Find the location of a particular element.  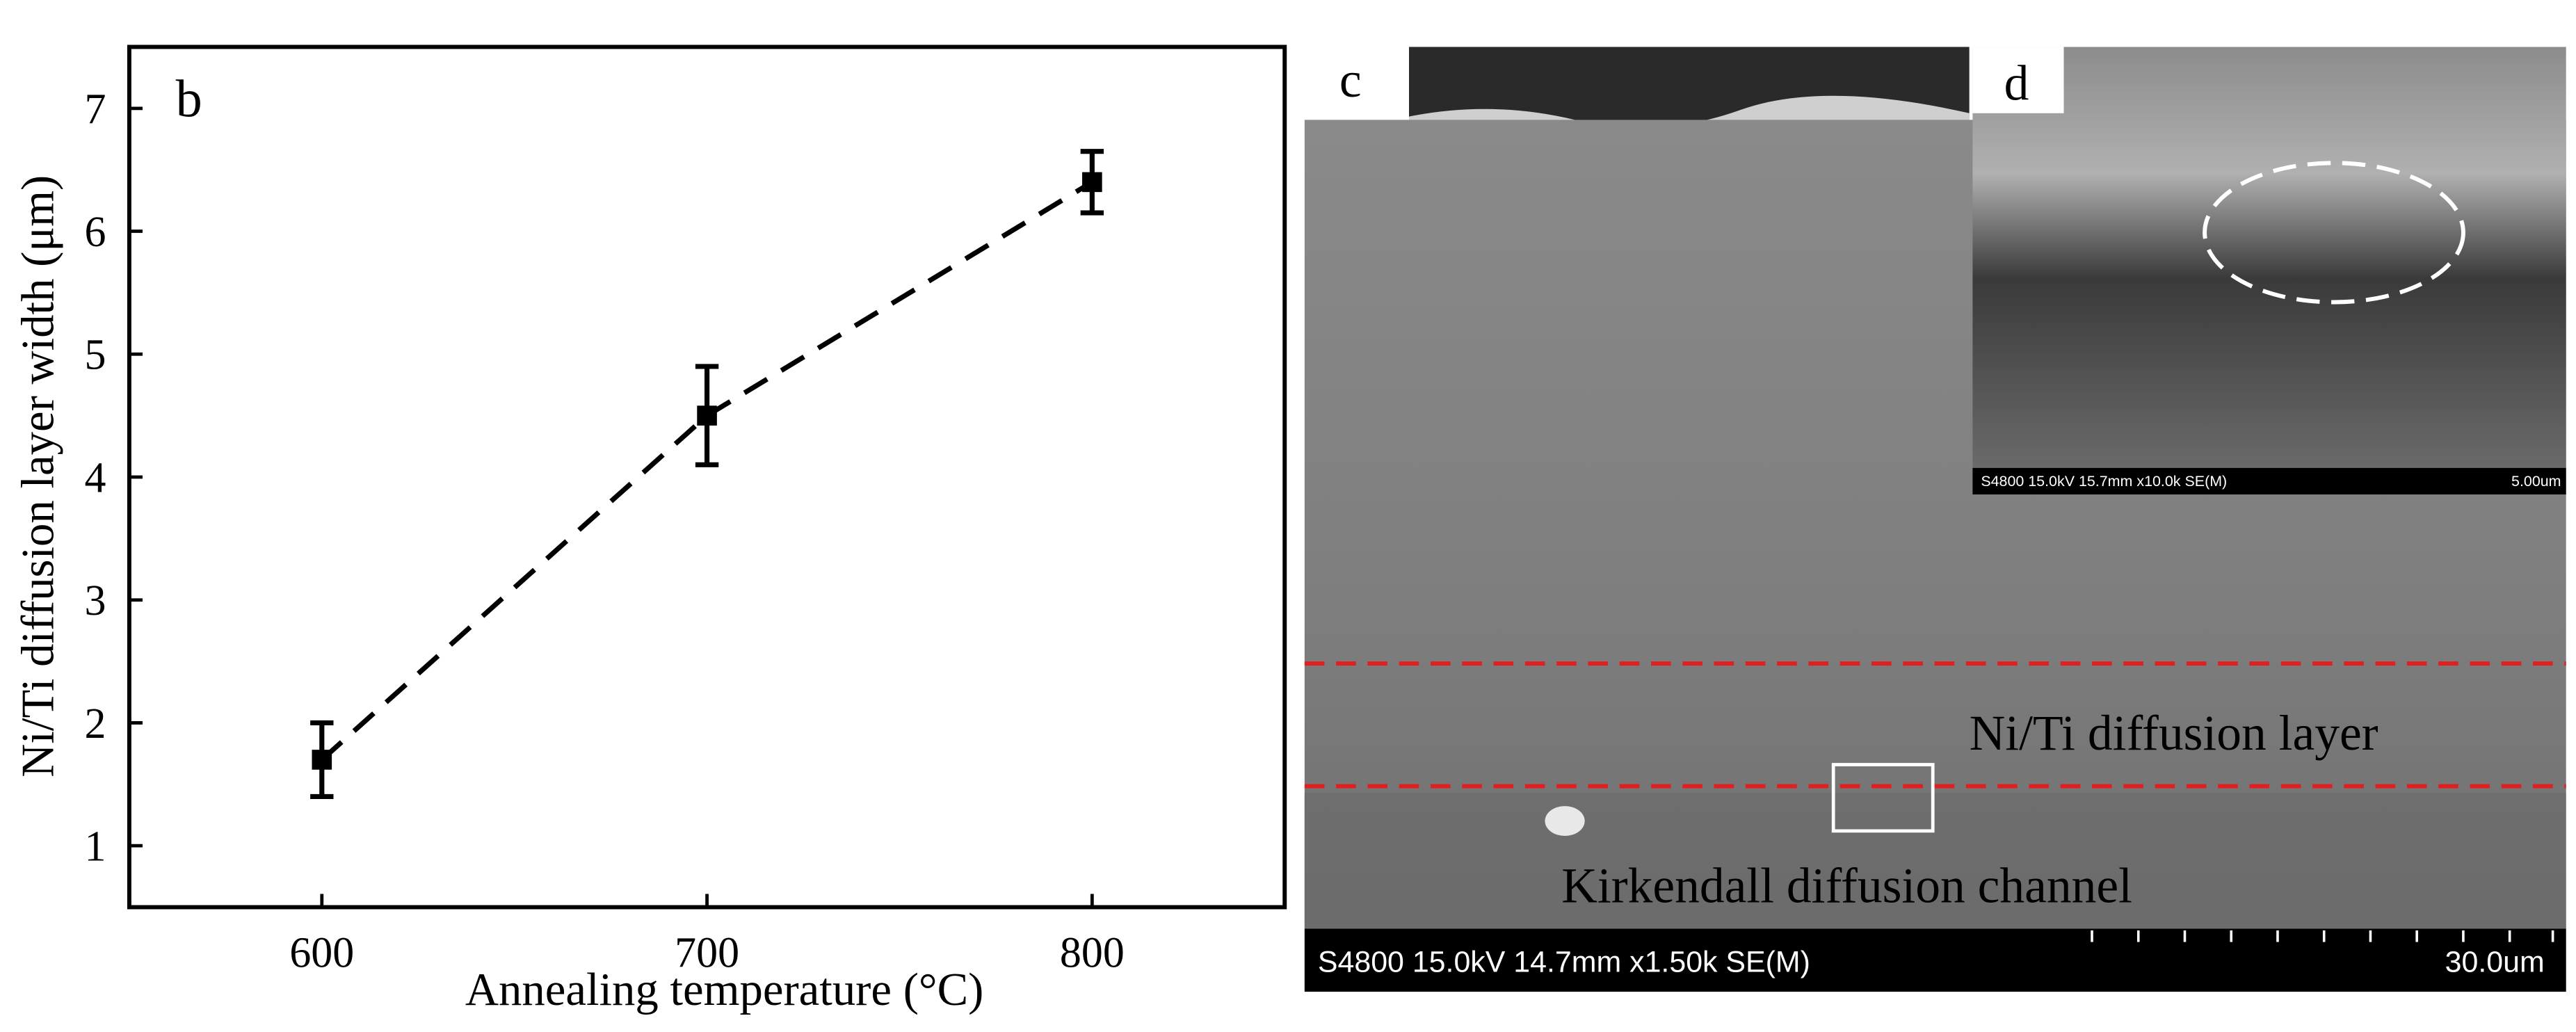

channel-label: Kirkendall diffusion channel is located at coordinates (1847, 885).